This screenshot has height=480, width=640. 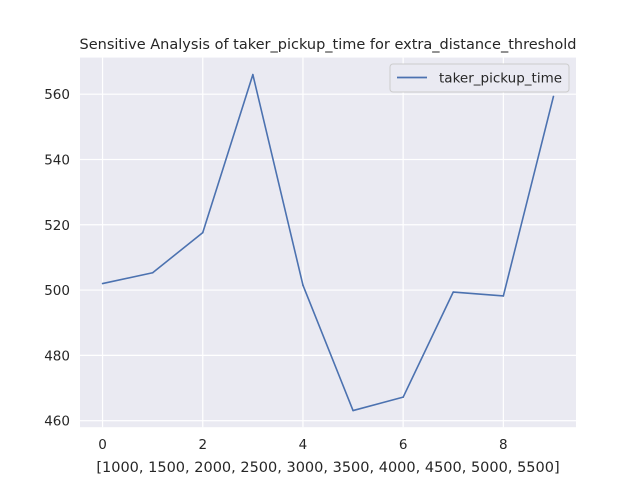 I want to click on y-tick-label: 500, so click(x=57, y=291).